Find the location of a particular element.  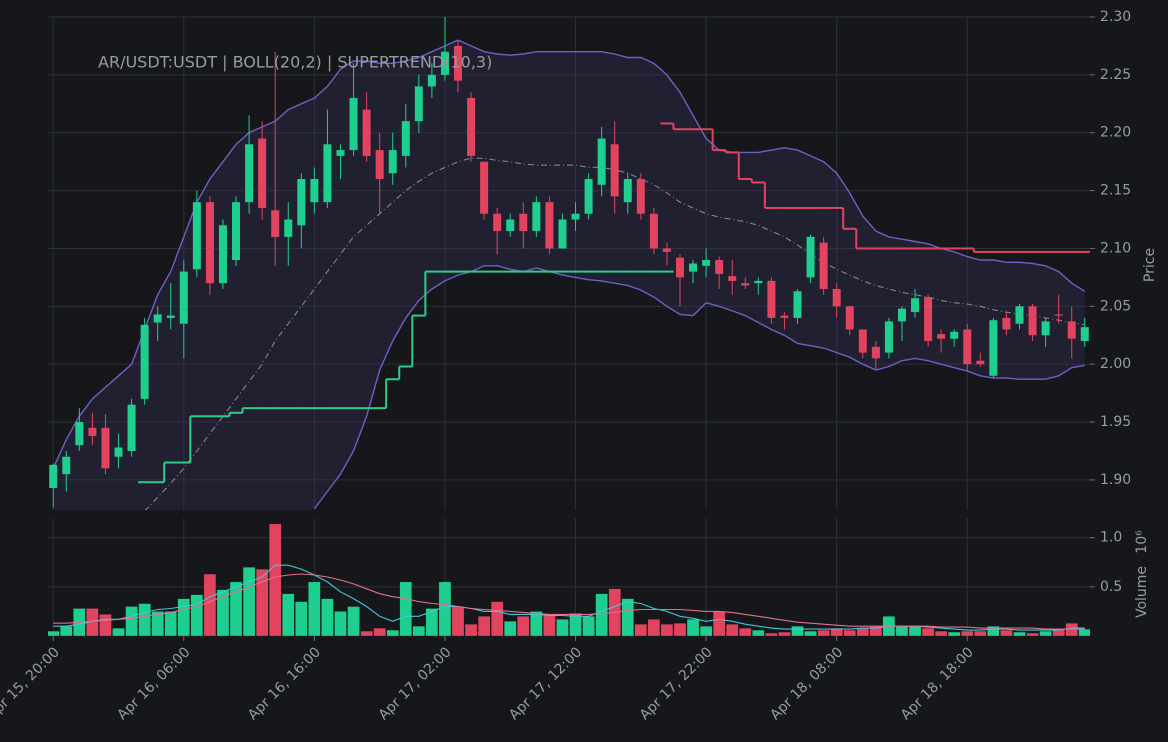

y-tick-label: 2.25 is located at coordinates (1115, 75).